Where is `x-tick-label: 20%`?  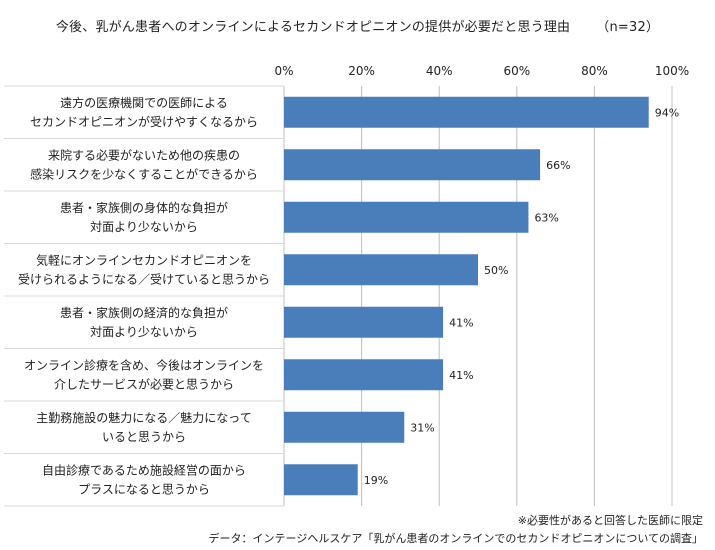
x-tick-label: 20% is located at coordinates (361, 71).